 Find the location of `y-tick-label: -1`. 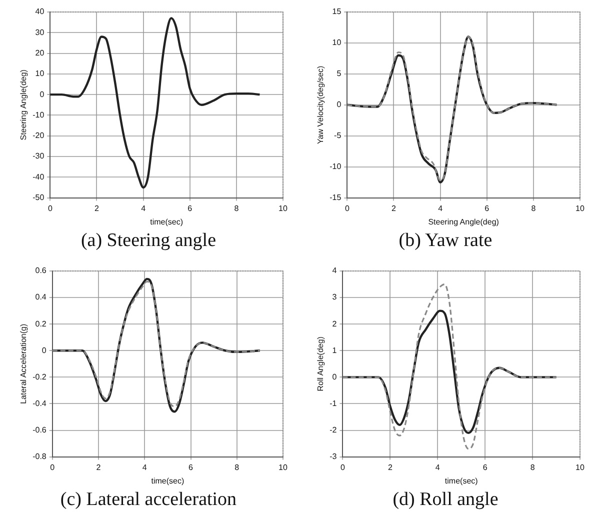

y-tick-label: -1 is located at coordinates (334, 403).